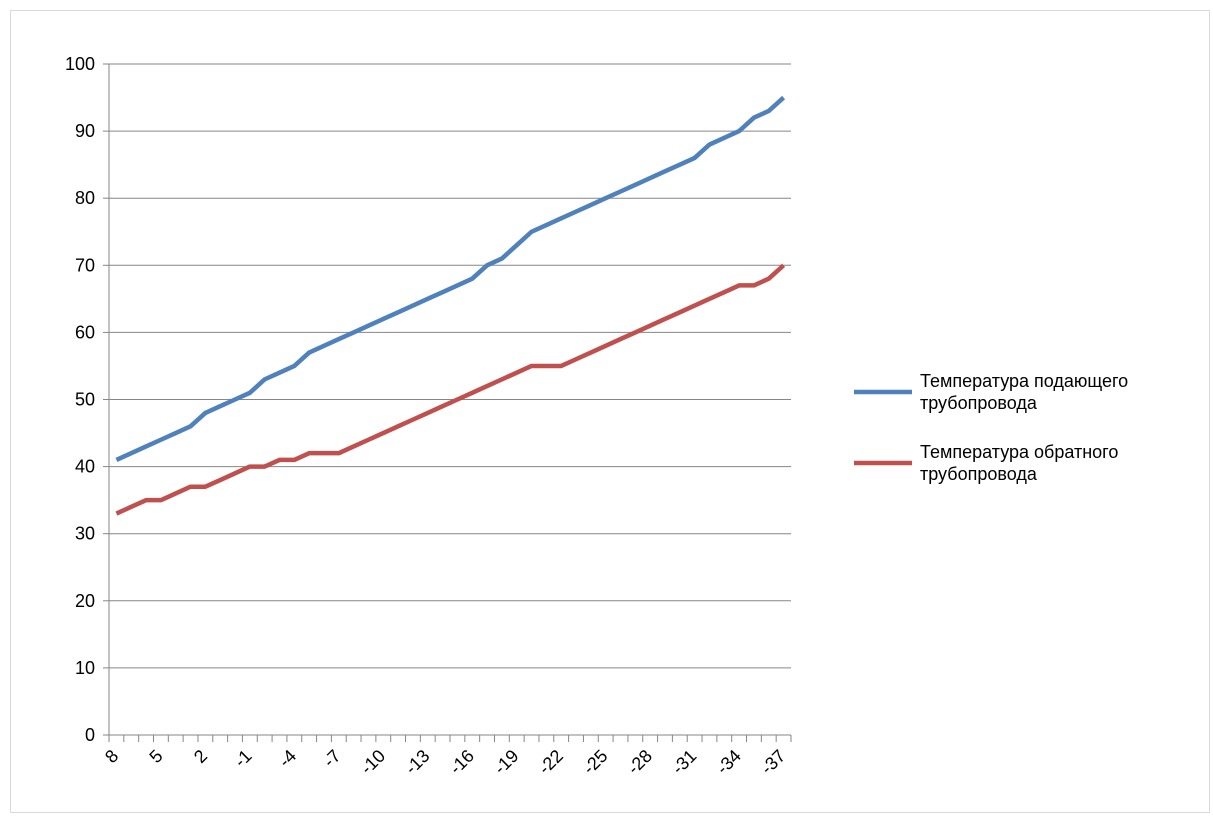 Image resolution: width=1213 pixels, height=816 pixels. Describe the element at coordinates (684, 762) in the screenshot. I see `x-tick-label: -31` at that location.